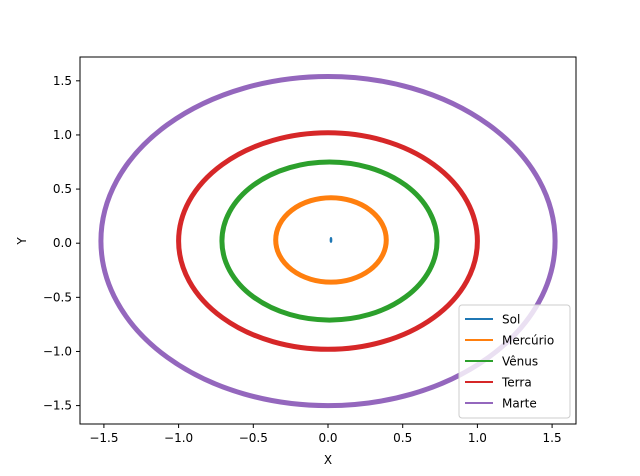  Describe the element at coordinates (22, 241) in the screenshot. I see `y-axis-label: Y` at that location.